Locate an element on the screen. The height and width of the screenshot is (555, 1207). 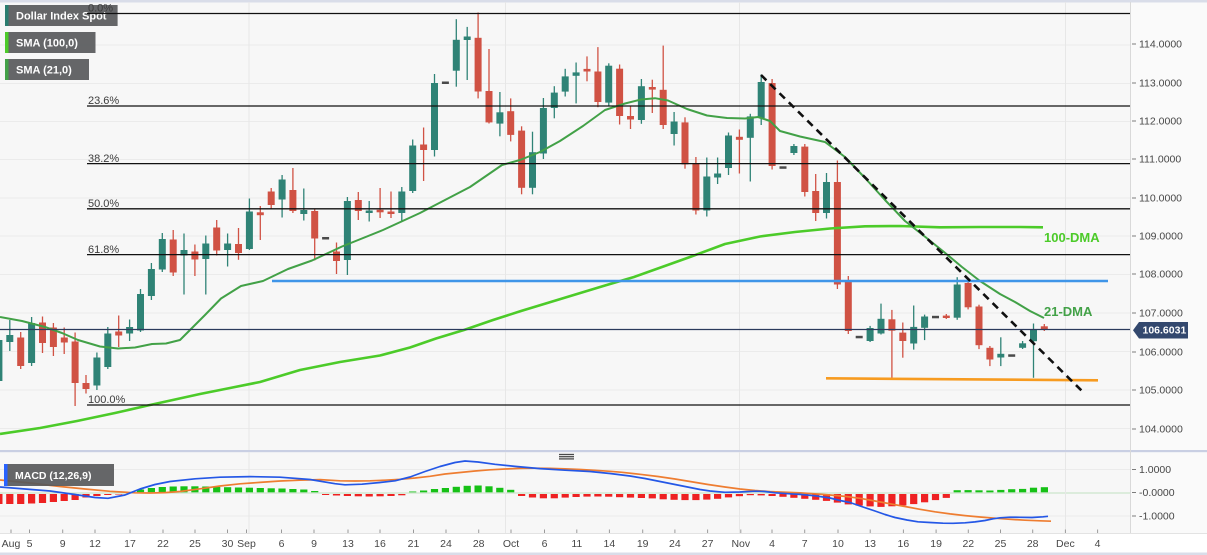
svg-text: 109.0000 is located at coordinates (1161, 237).